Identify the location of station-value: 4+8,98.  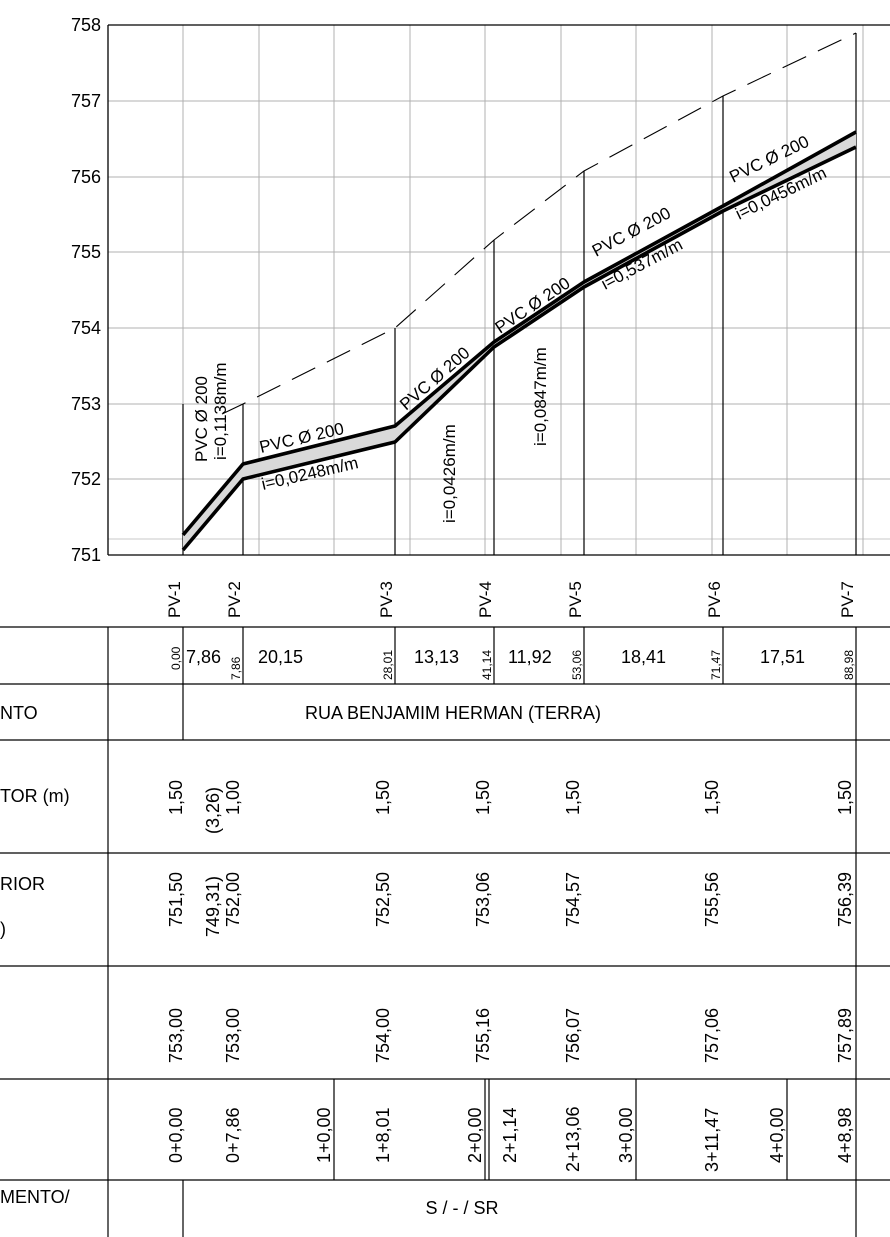
(845, 1135).